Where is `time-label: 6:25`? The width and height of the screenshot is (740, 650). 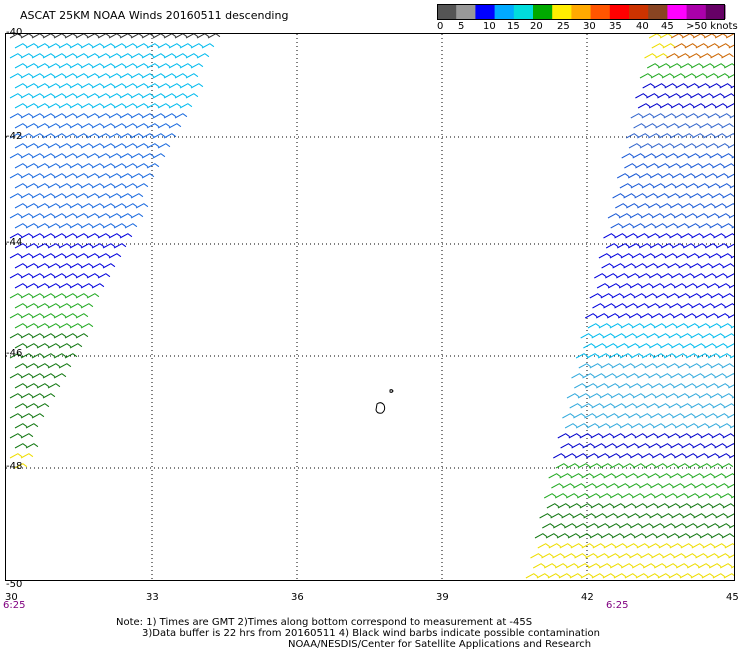
time-label: 6:25 is located at coordinates (14, 605).